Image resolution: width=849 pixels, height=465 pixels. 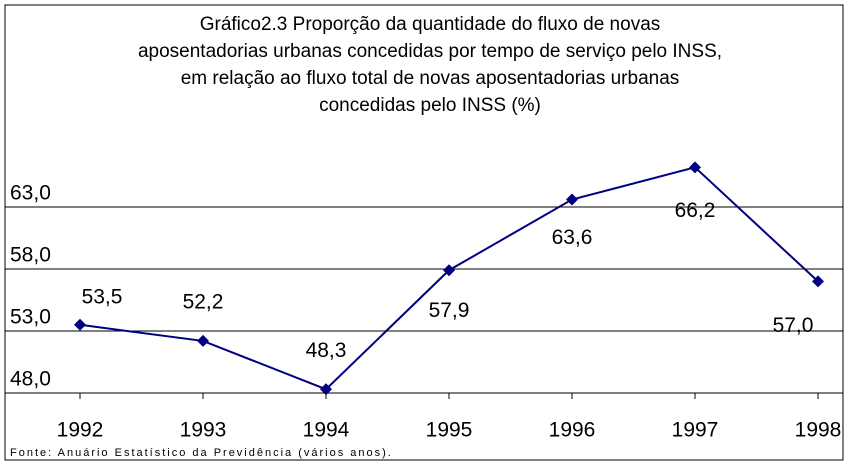 What do you see at coordinates (30, 317) in the screenshot?
I see `y-tick-label: 53,0` at bounding box center [30, 317].